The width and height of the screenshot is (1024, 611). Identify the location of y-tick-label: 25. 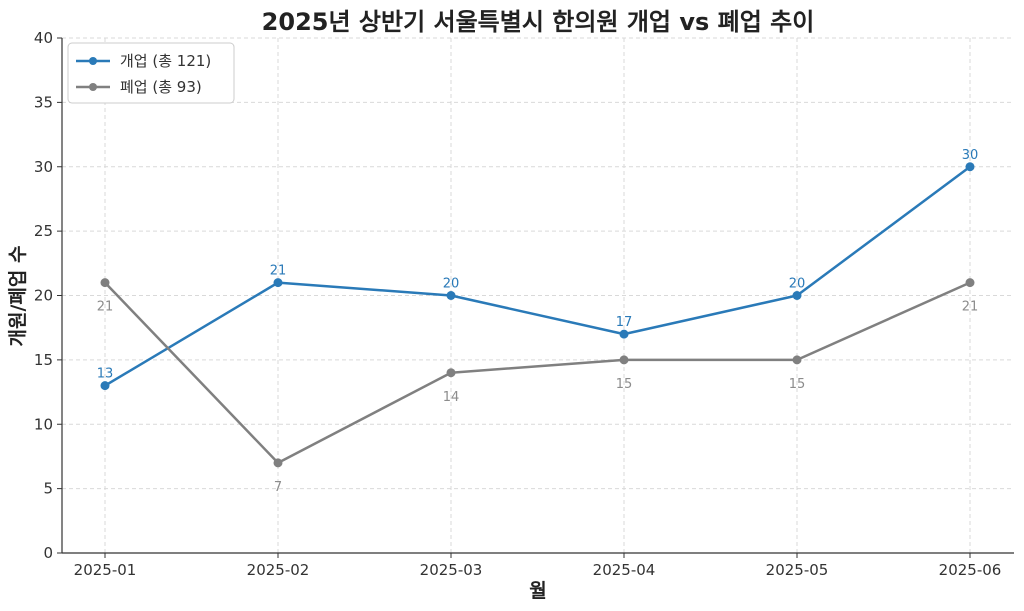
(43, 231).